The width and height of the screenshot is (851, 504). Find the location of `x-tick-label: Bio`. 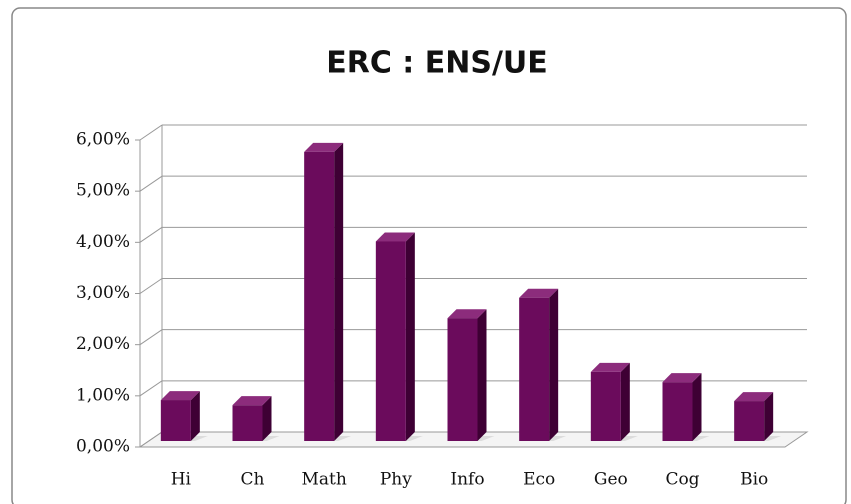

x-tick-label: Bio is located at coordinates (754, 480).